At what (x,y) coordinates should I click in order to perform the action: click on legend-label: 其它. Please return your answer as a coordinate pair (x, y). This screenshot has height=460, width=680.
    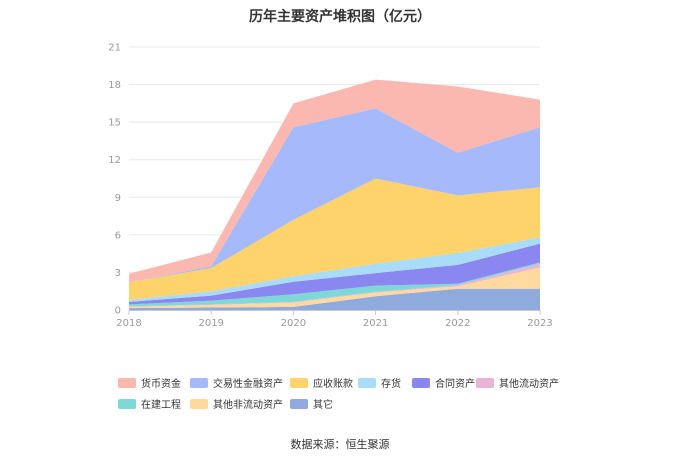
    Looking at the image, I should click on (323, 405).